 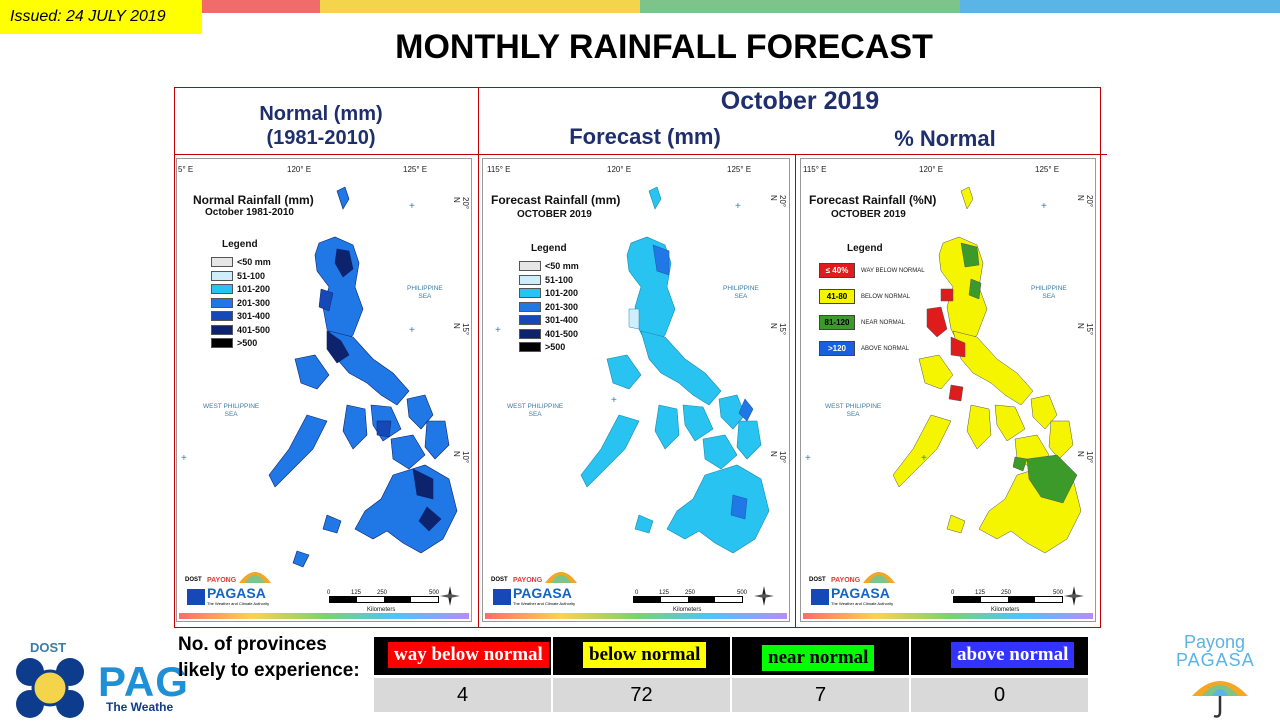 What do you see at coordinates (837, 270) in the screenshot?
I see `legend-swatch: ≤ 40%` at bounding box center [837, 270].